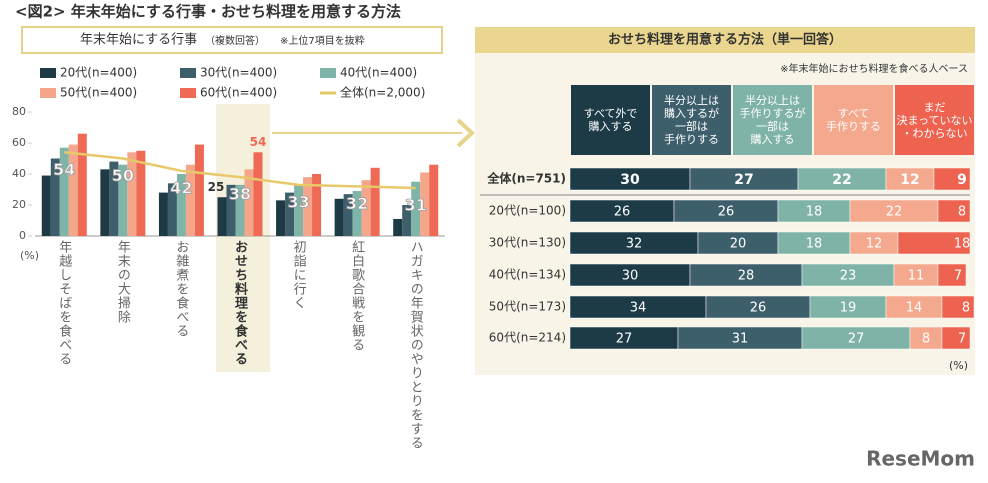 The image size is (988, 483). I want to click on left-note: ※上位7項目を抜粋, so click(322, 40).